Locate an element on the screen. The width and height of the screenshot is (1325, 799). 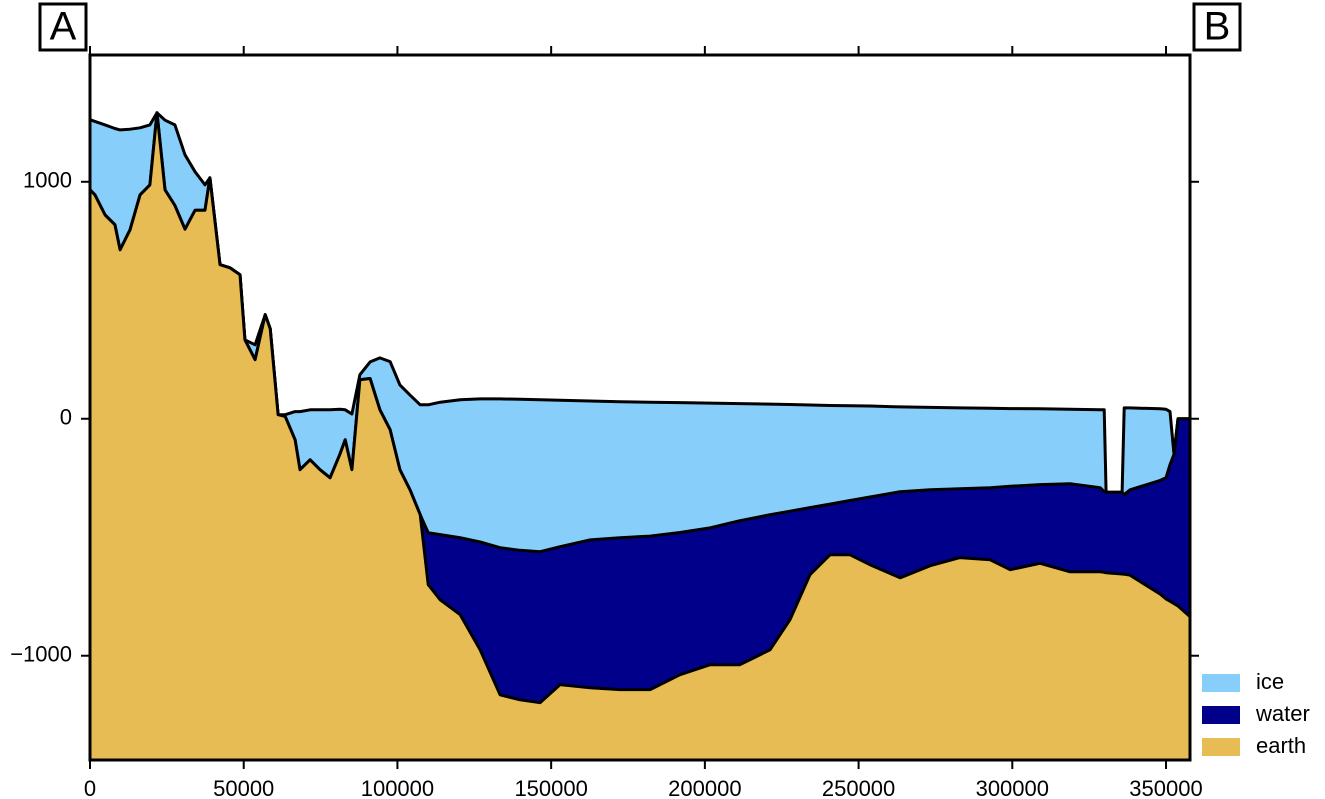
y-tick-label: 1000 is located at coordinates (47, 180).